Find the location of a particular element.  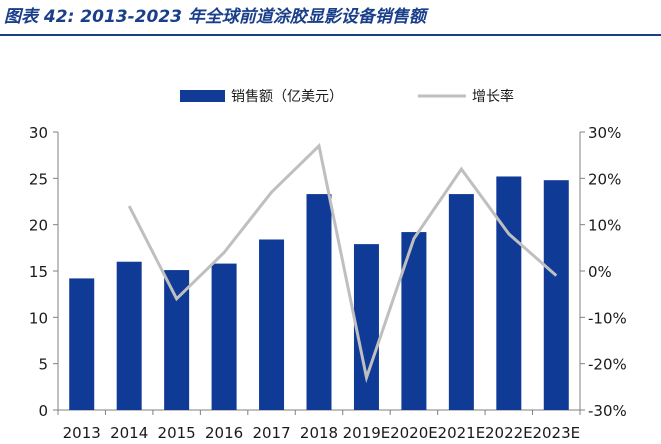

x-tick-label: 2013 is located at coordinates (82, 433).